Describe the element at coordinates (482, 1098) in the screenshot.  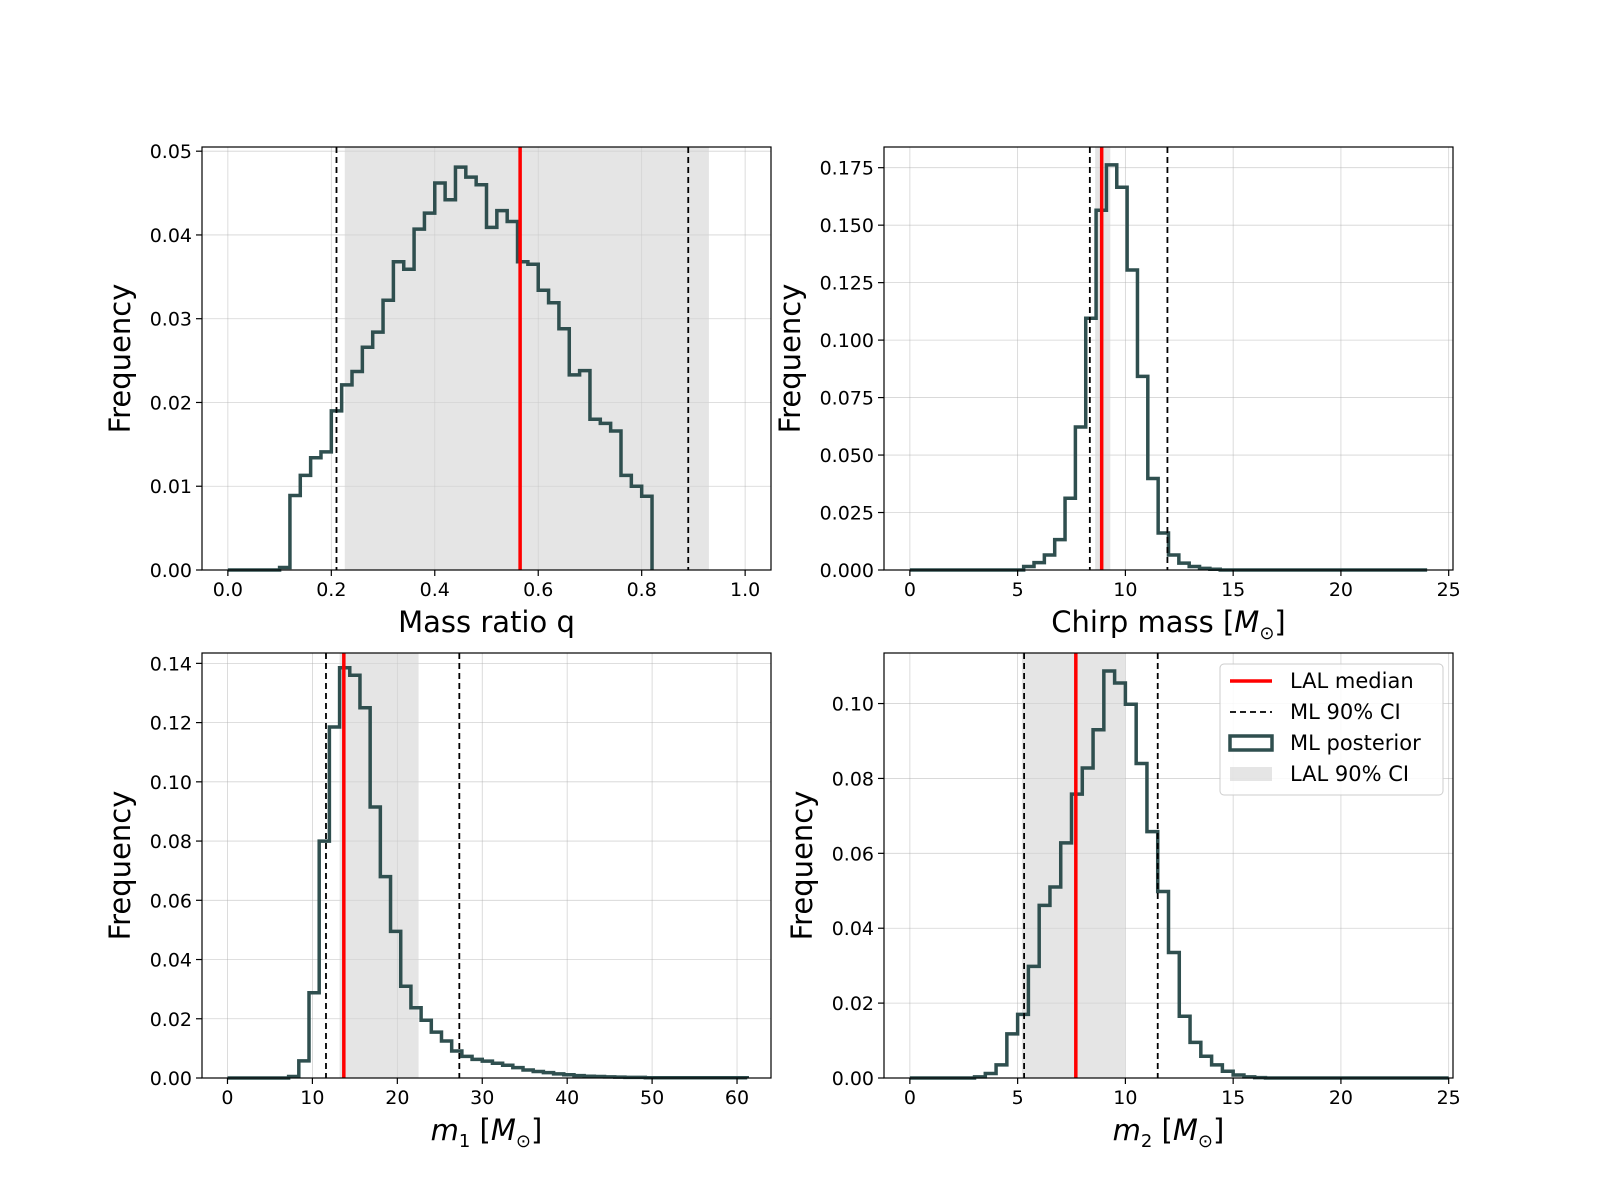
I see `x-tick-label: 30` at that location.